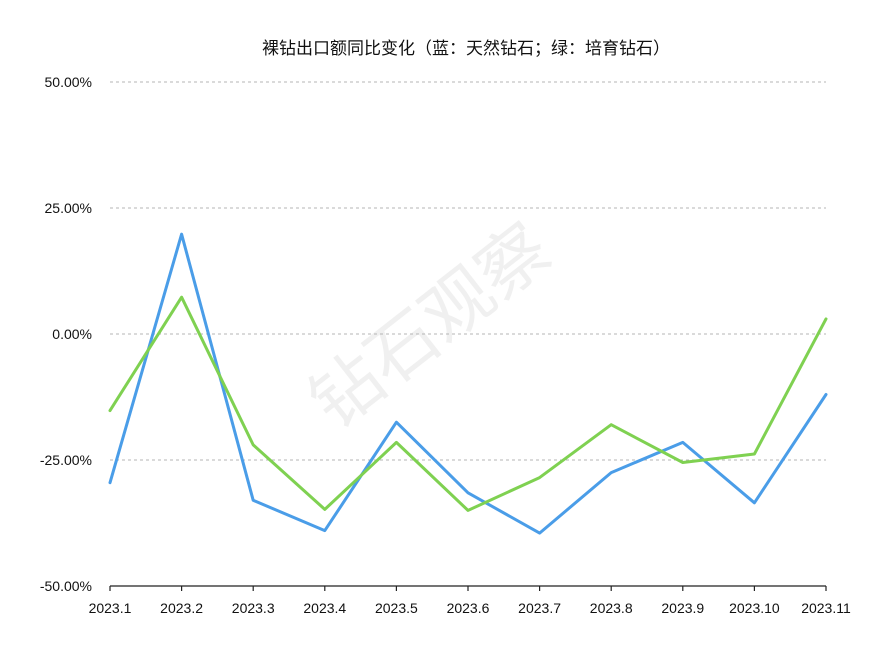 Image resolution: width=894 pixels, height=665 pixels. Describe the element at coordinates (68, 82) in the screenshot. I see `y-tick-label: 50.00%` at that location.